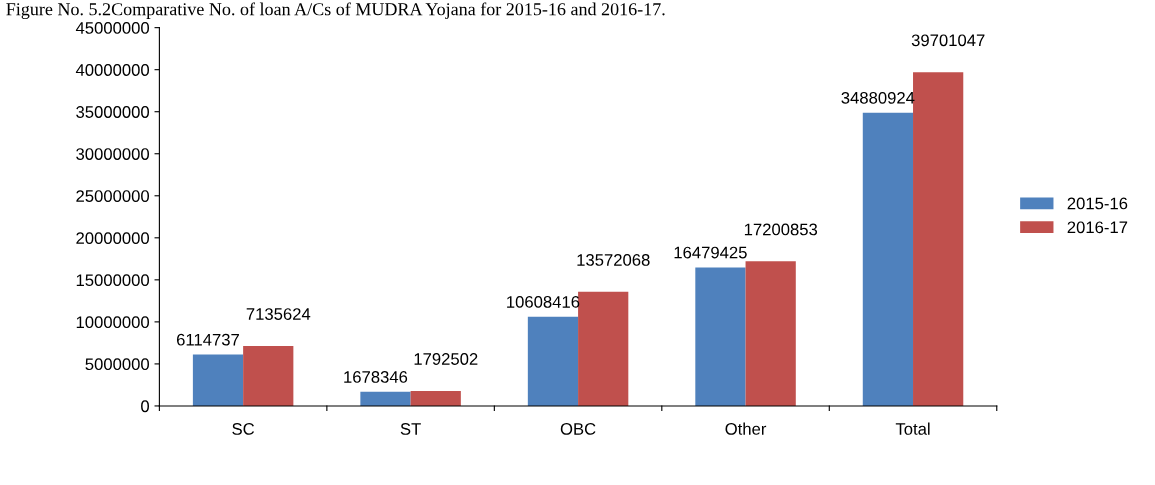 Image resolution: width=1155 pixels, height=485 pixels. Describe the element at coordinates (207, 339) in the screenshot. I see `data-label: 6114737` at that location.